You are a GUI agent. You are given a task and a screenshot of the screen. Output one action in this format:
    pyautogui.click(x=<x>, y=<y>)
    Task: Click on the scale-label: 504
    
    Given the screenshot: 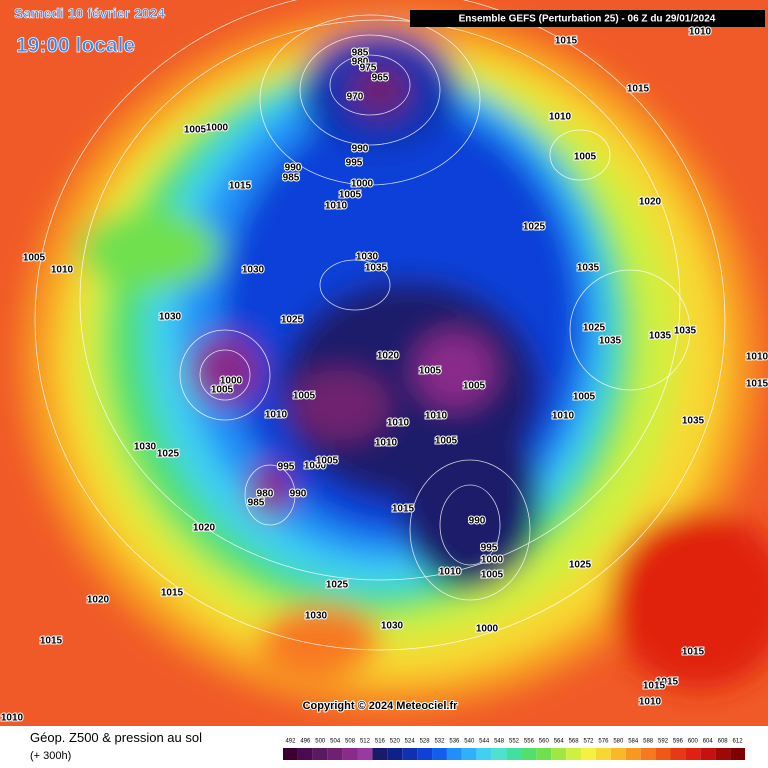 What is the action you would take?
    pyautogui.click(x=335, y=742)
    